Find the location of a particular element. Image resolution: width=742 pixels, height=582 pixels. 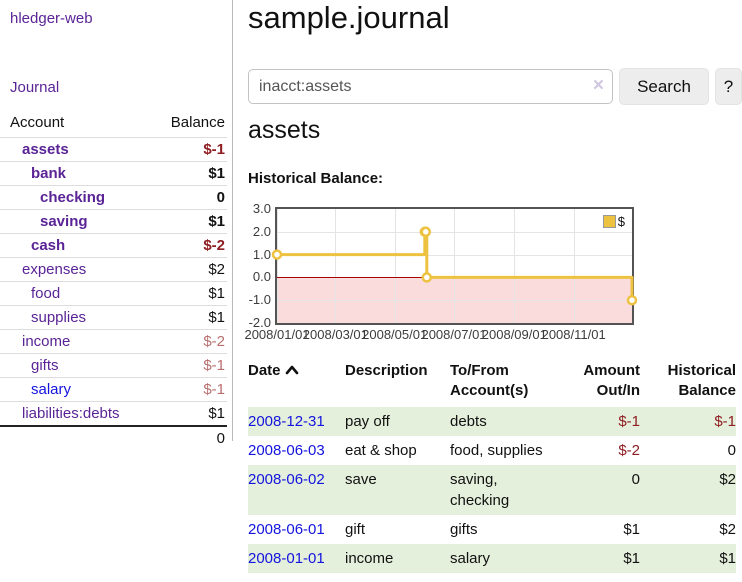

transaction-row: 2008-06-03 eat & shop food, supplies $-2 0 is located at coordinates (492, 450).